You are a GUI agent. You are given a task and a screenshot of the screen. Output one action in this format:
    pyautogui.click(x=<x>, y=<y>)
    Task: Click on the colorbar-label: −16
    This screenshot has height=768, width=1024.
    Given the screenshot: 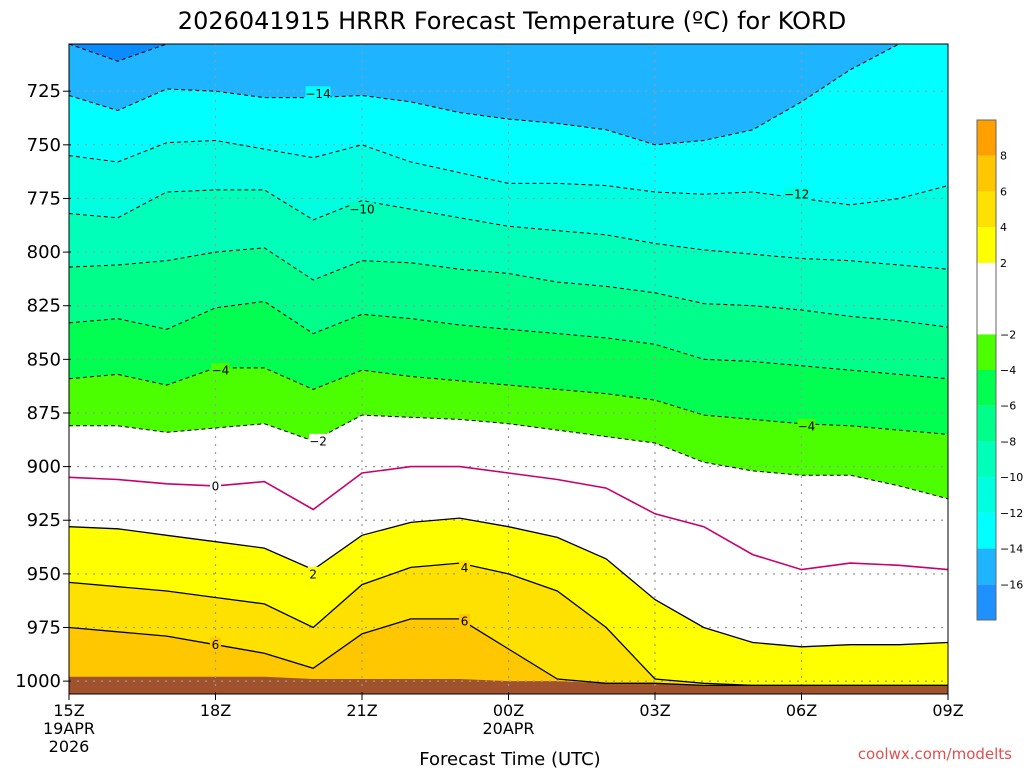 What is the action you would take?
    pyautogui.click(x=1011, y=584)
    